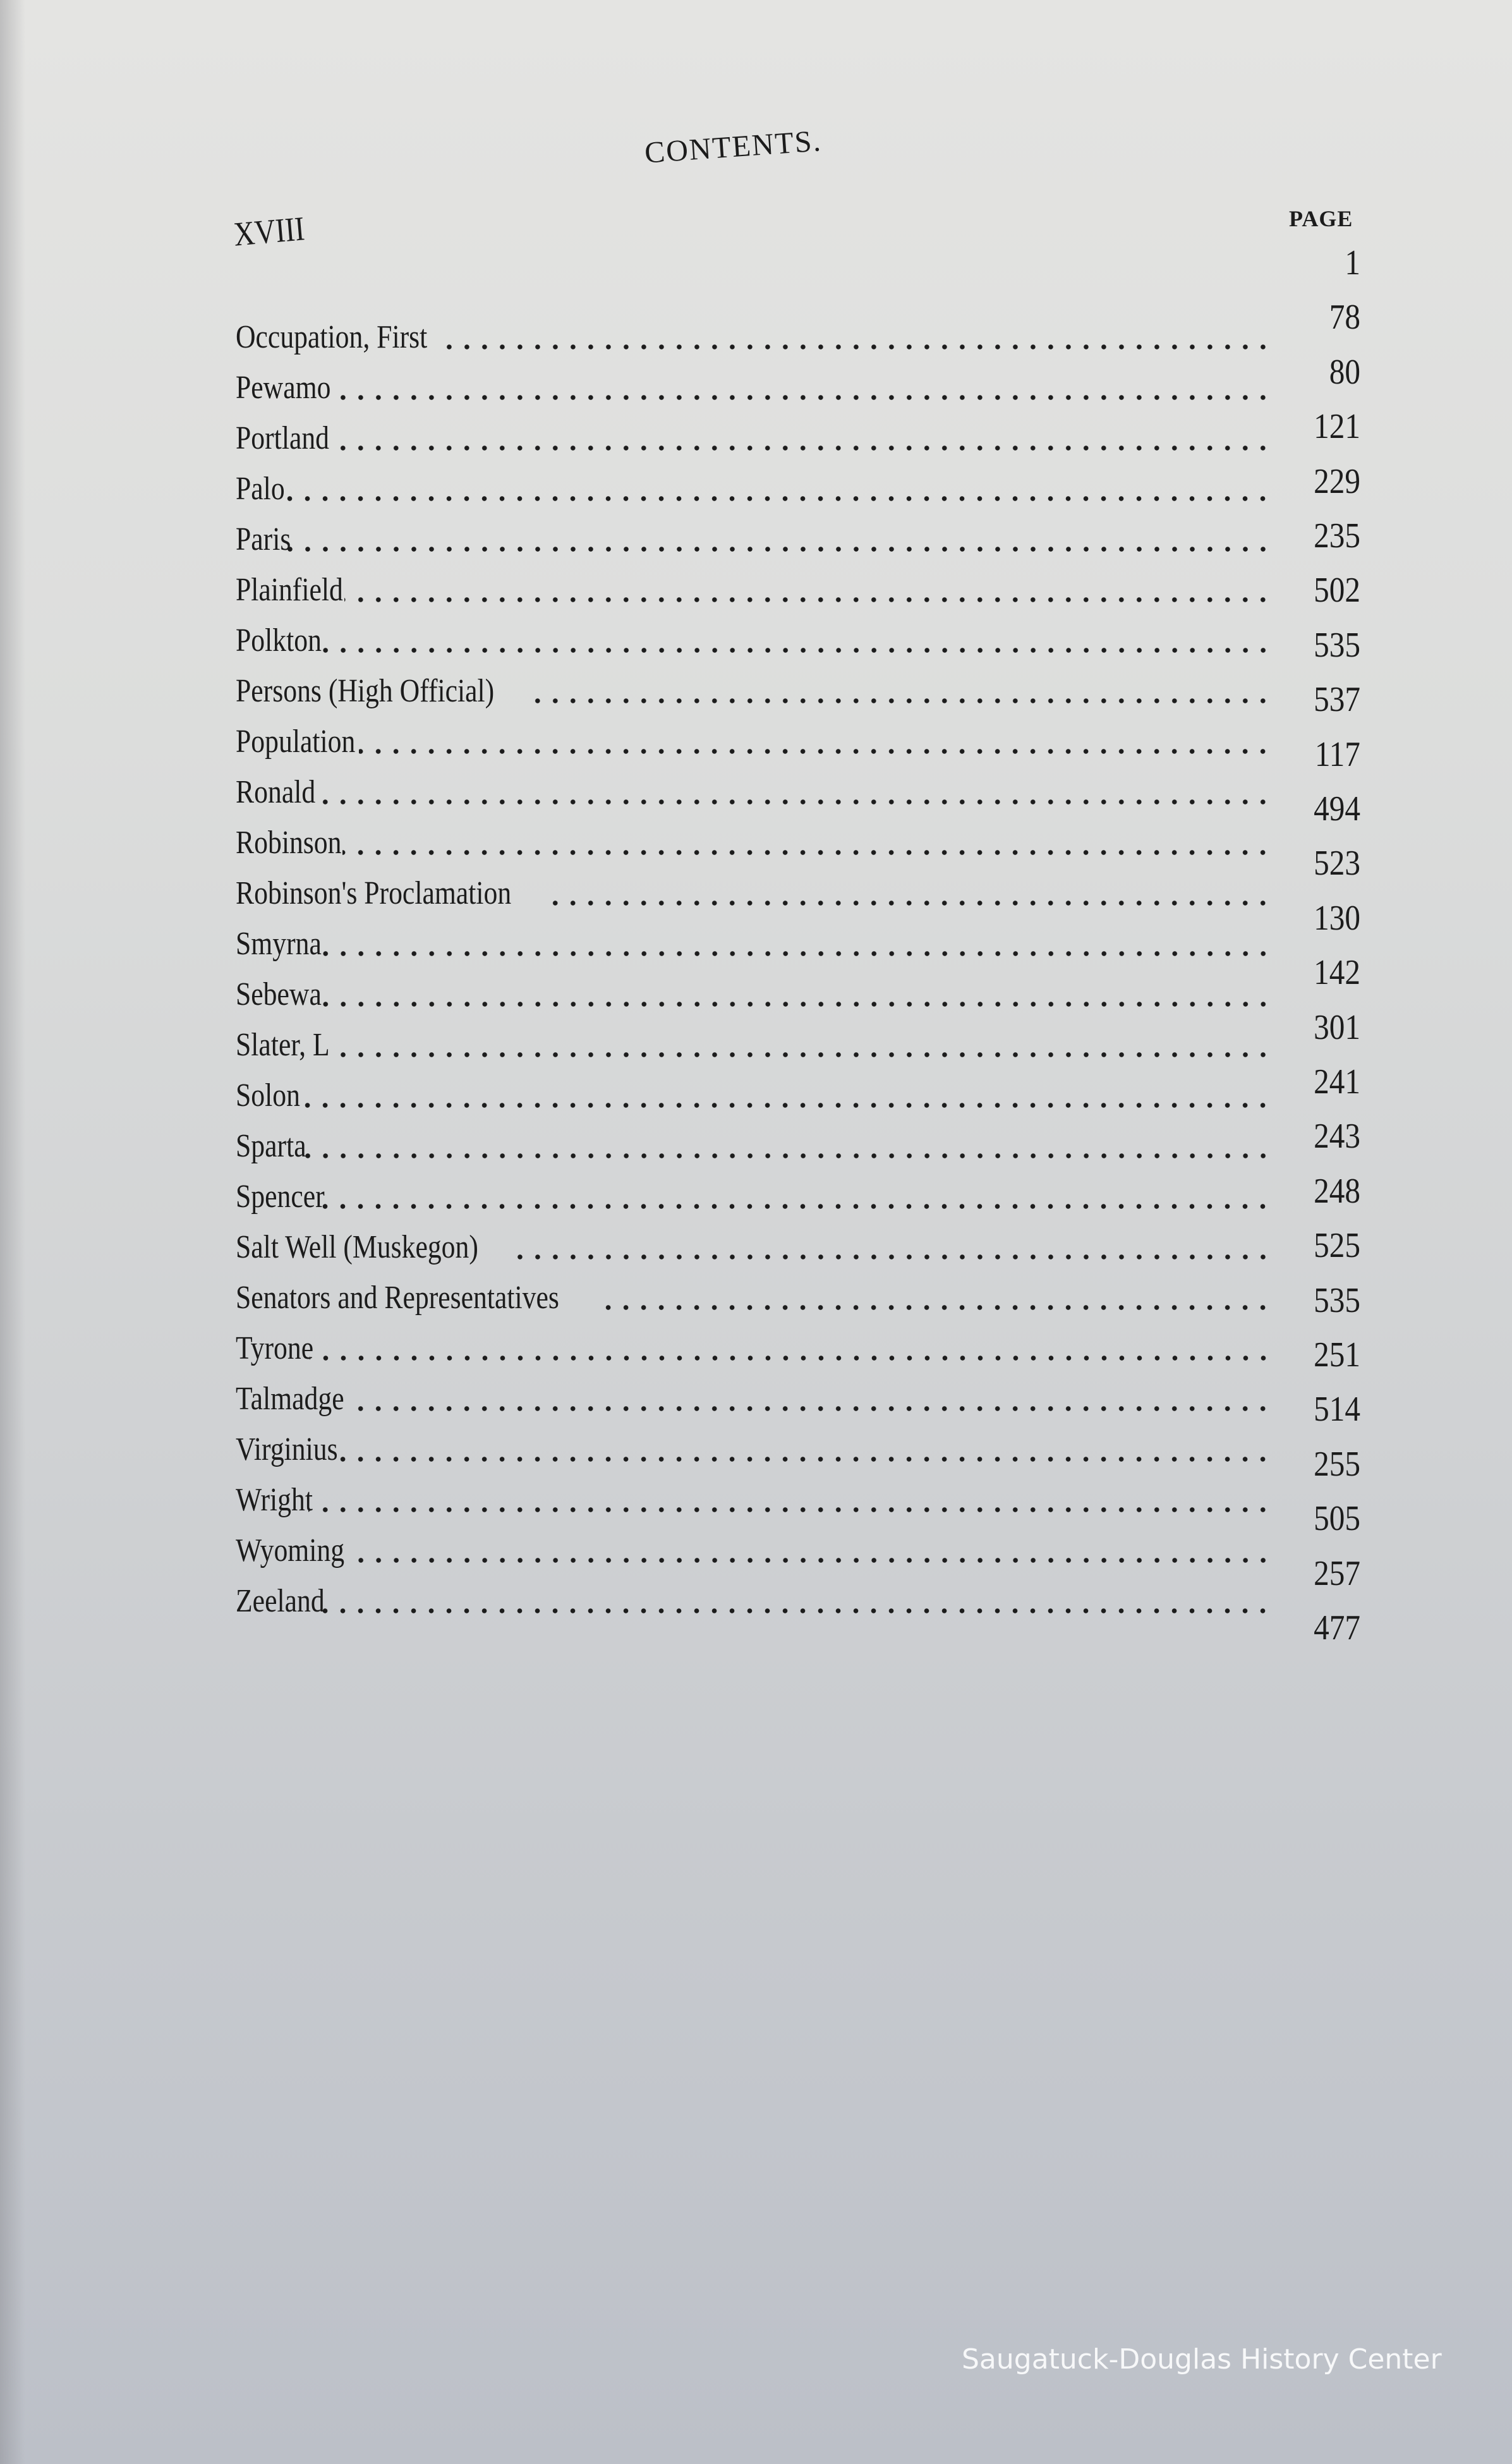 This screenshot has height=2464, width=1512. What do you see at coordinates (1337, 535) in the screenshot?
I see `page-number: 235` at bounding box center [1337, 535].